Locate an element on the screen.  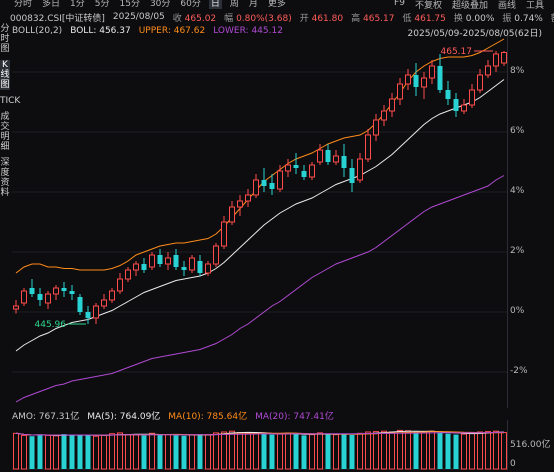
f9-button: F9 is located at coordinates (399, 4).